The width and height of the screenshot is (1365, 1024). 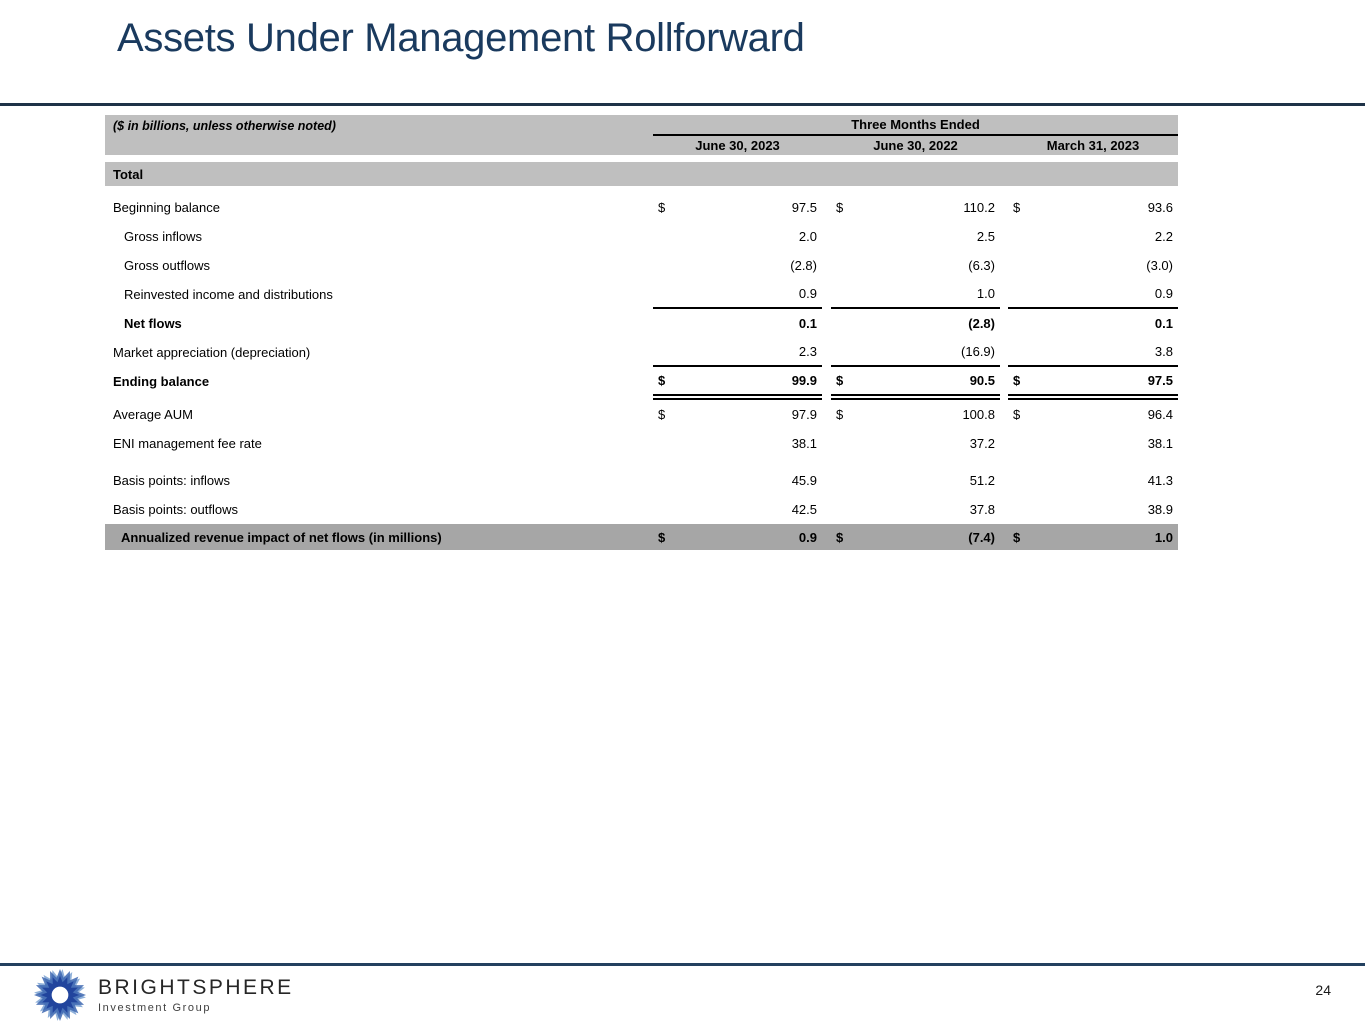 I want to click on cell-value: 2.5, so click(x=985, y=236).